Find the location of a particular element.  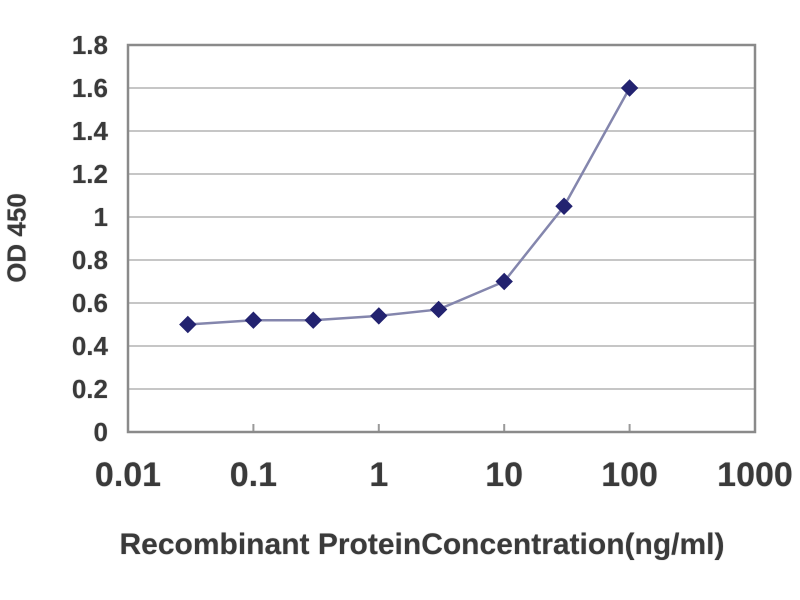

y-tick-label: 0.6 is located at coordinates (89, 303).